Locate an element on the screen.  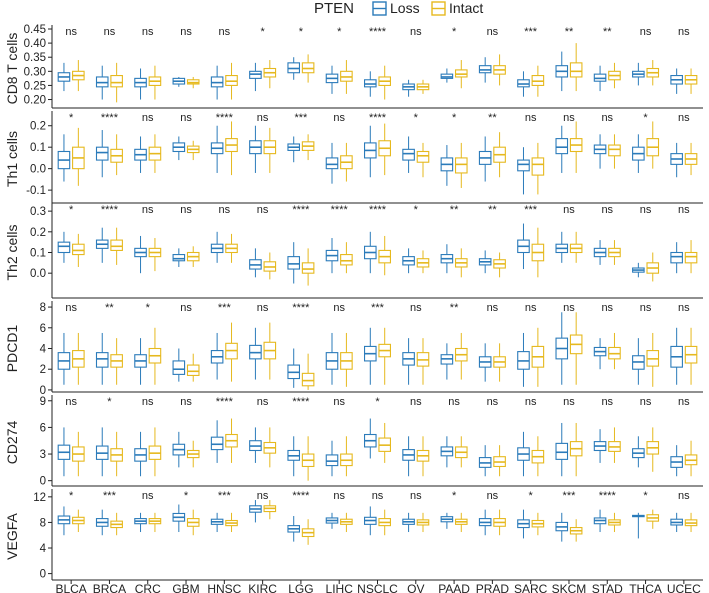
x-tick-label: BLCA is located at coordinates (70, 587).